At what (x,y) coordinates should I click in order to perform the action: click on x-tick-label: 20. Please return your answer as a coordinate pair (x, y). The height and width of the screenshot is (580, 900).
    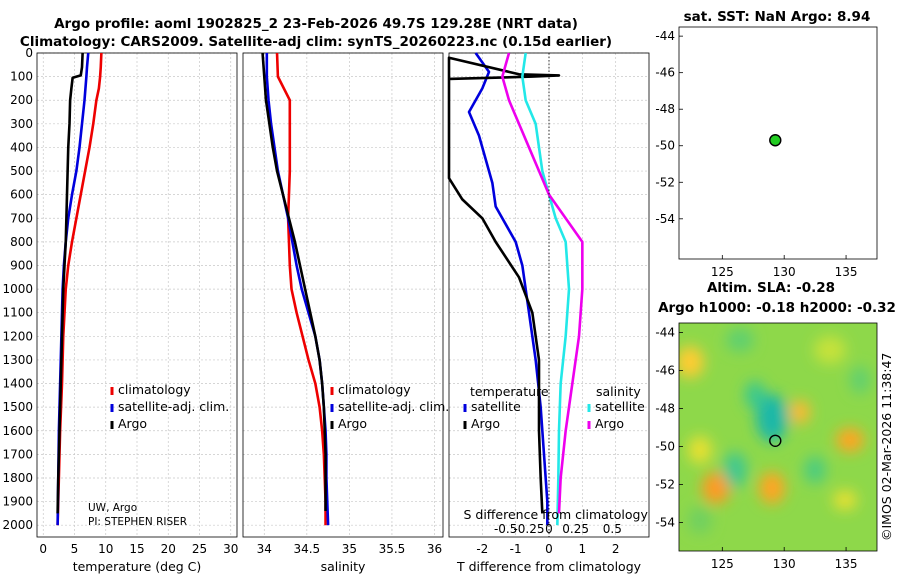
    Looking at the image, I should click on (168, 549).